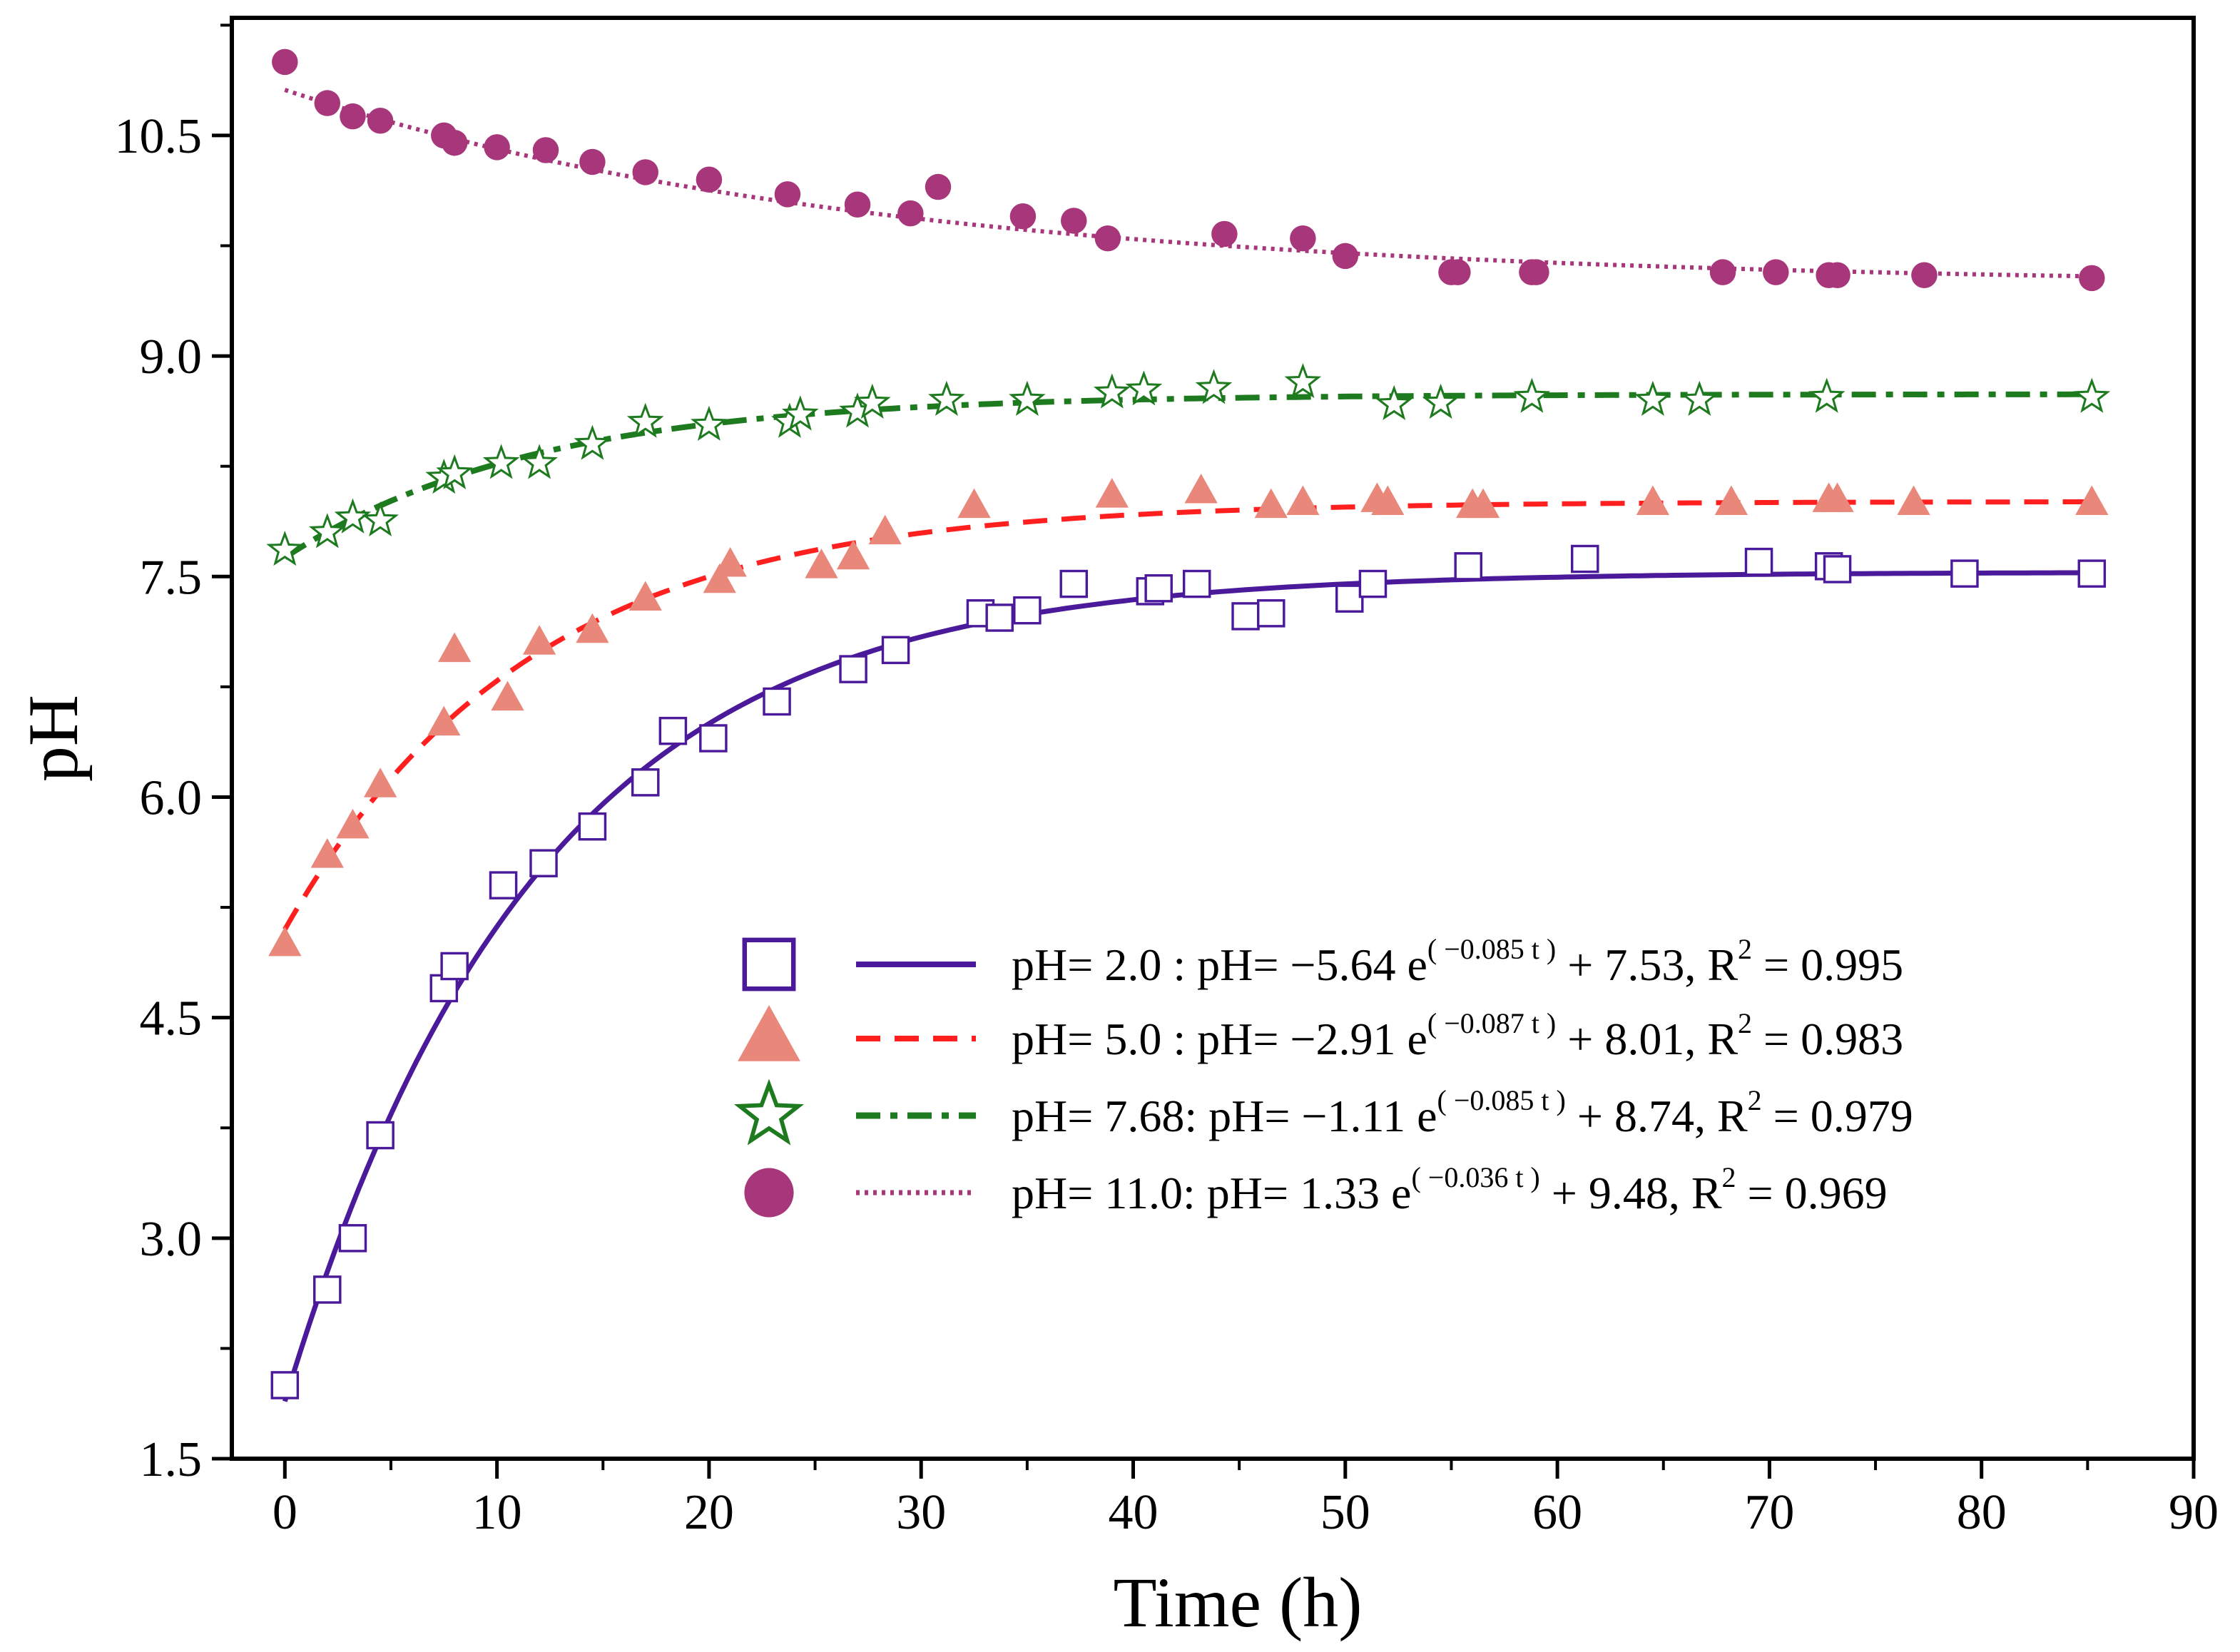  What do you see at coordinates (171, 577) in the screenshot?
I see `y-tick-label: 7.5` at bounding box center [171, 577].